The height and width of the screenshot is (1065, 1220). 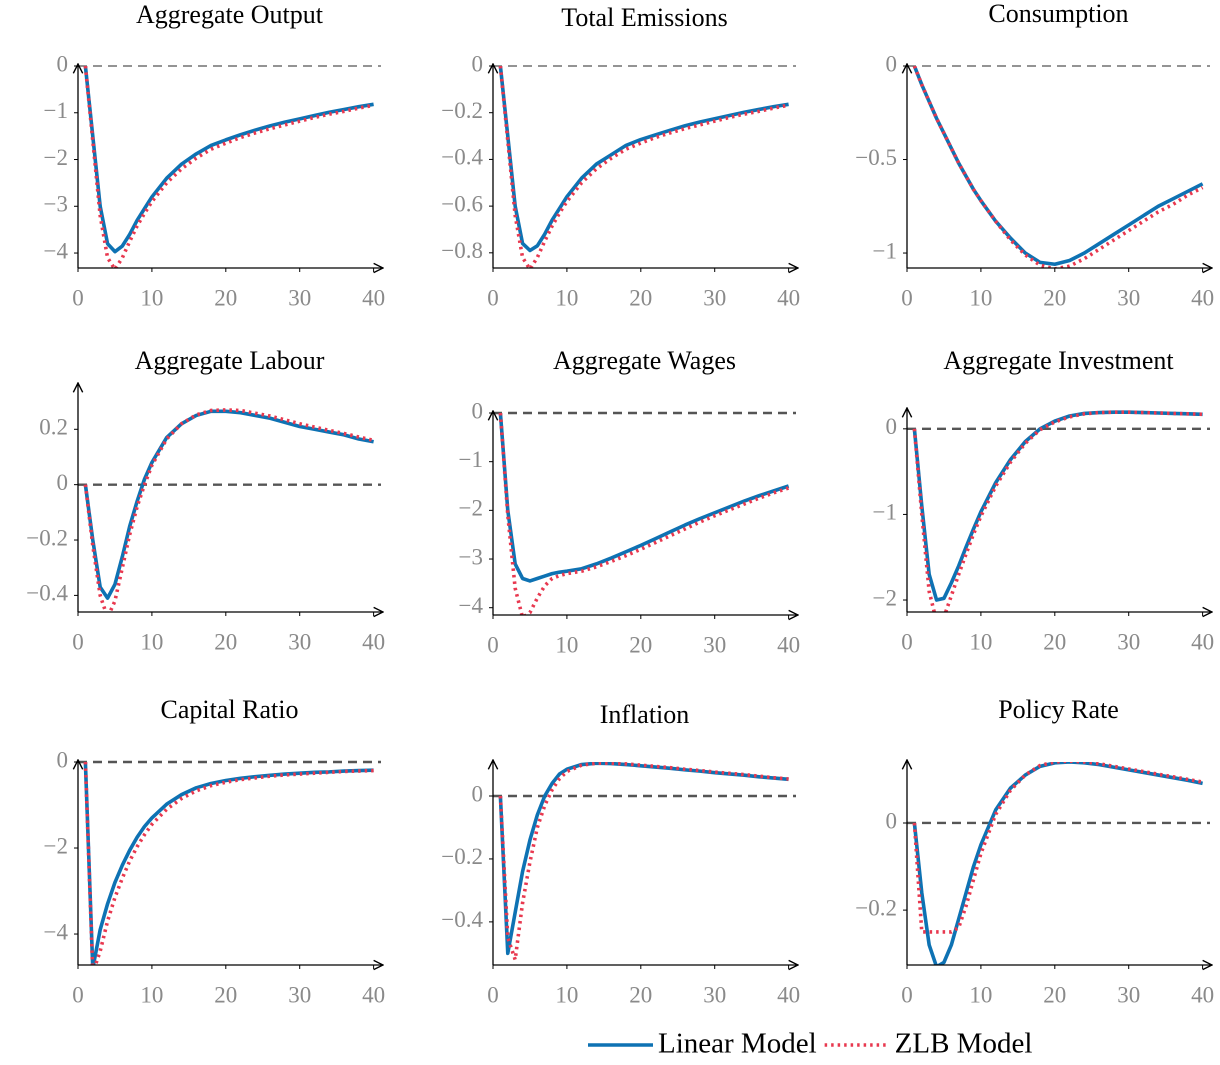 What do you see at coordinates (644, 360) in the screenshot?
I see `chart-title: Aggregate Wages` at bounding box center [644, 360].